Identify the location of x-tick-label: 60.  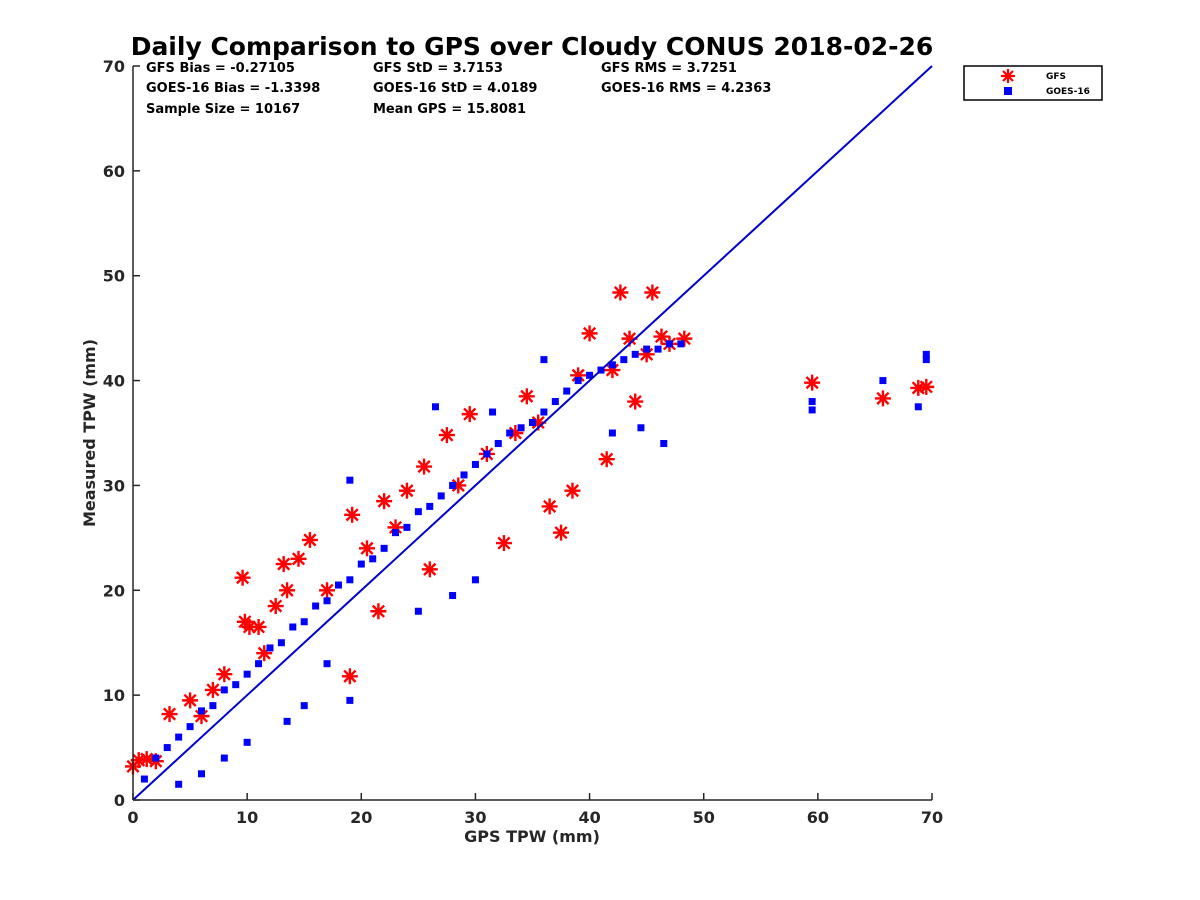
(818, 817).